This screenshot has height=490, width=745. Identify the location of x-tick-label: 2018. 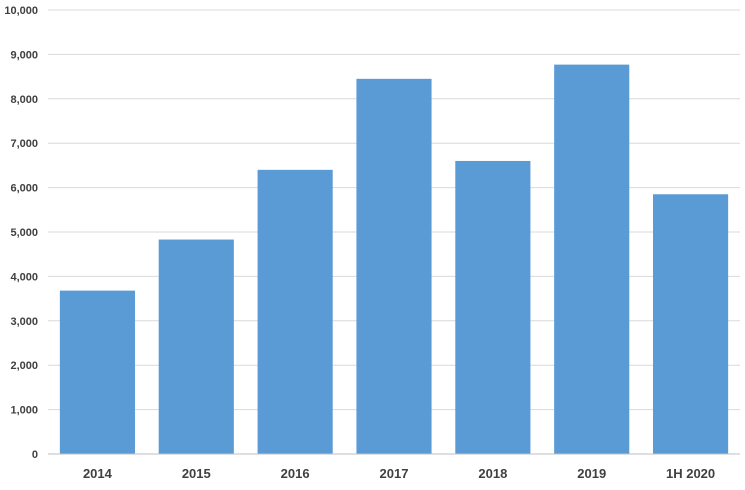
(492, 473).